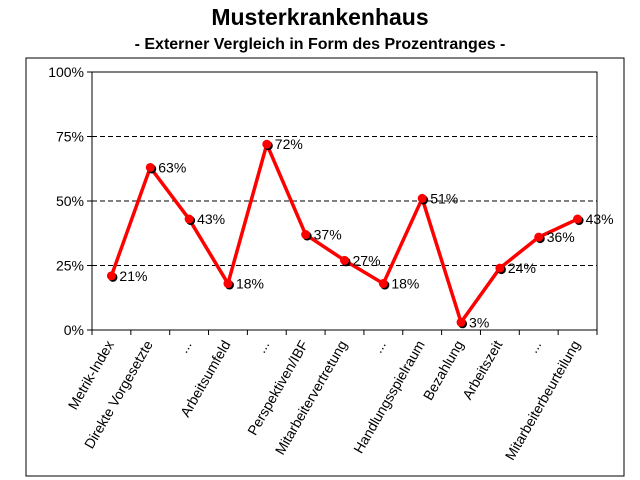 The height and width of the screenshot is (480, 640). Describe the element at coordinates (118, 394) in the screenshot. I see `x-category-label: Direkte Vorgesetzte` at that location.